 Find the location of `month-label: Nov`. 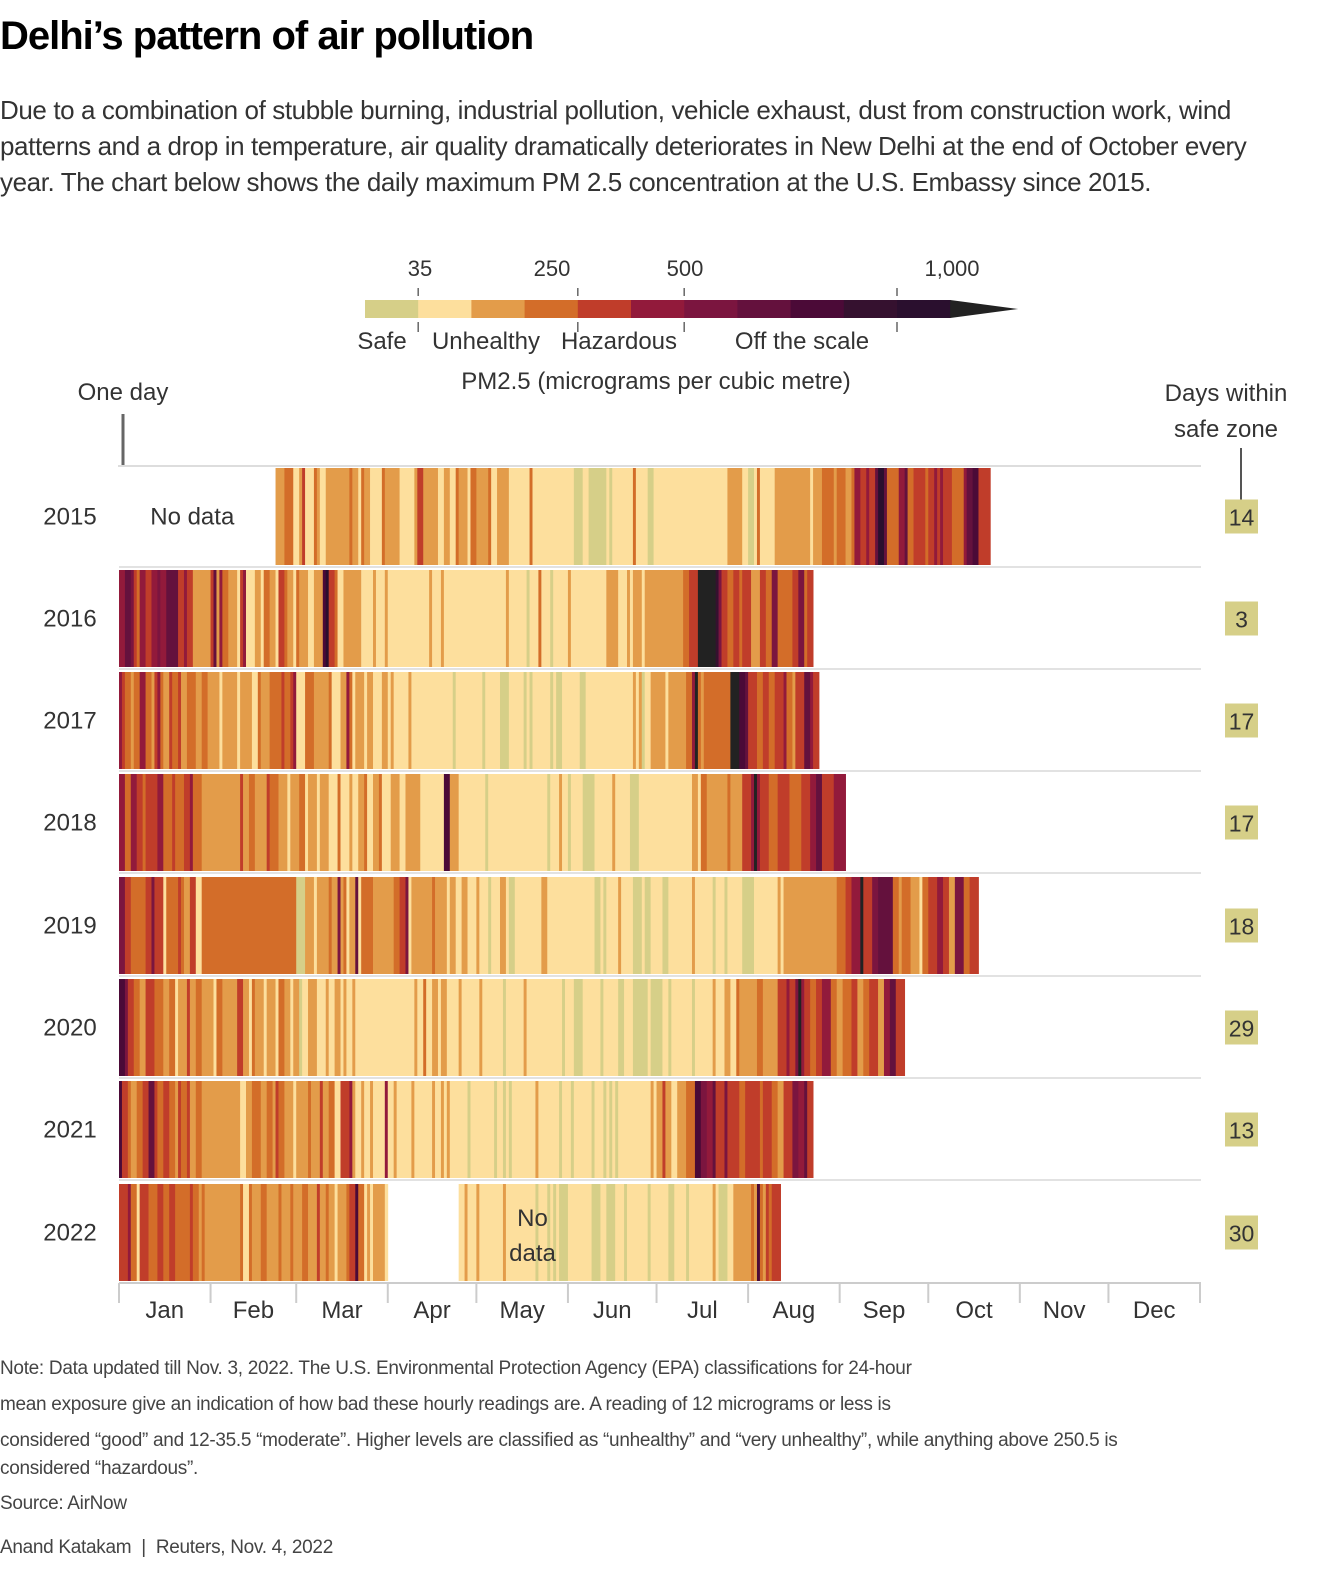

month-label: Nov is located at coordinates (1064, 1310).